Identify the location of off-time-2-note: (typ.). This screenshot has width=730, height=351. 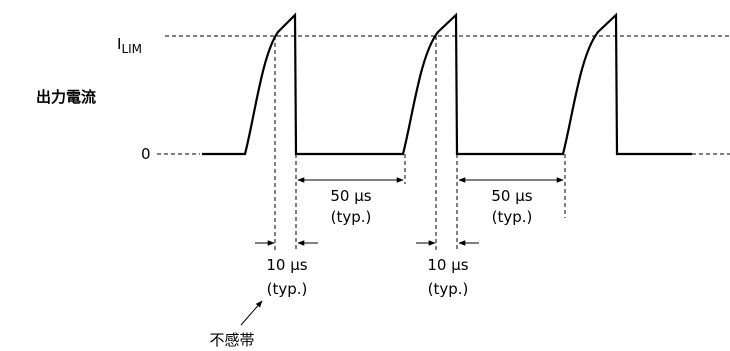
(512, 217).